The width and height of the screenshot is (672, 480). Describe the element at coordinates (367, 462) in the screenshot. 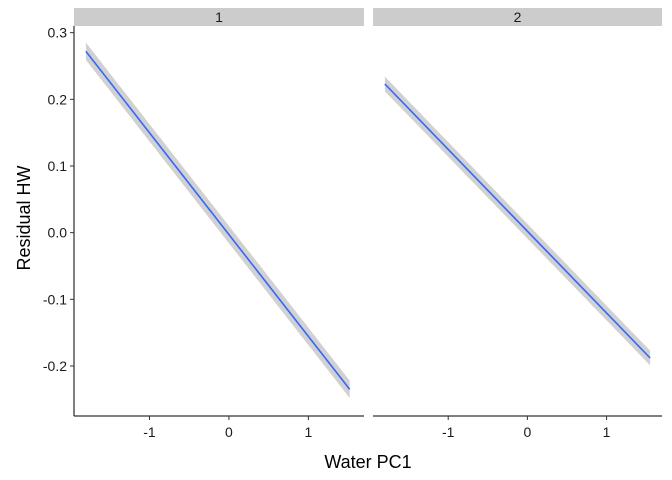

I see `x-axis-title: Water PC1` at that location.